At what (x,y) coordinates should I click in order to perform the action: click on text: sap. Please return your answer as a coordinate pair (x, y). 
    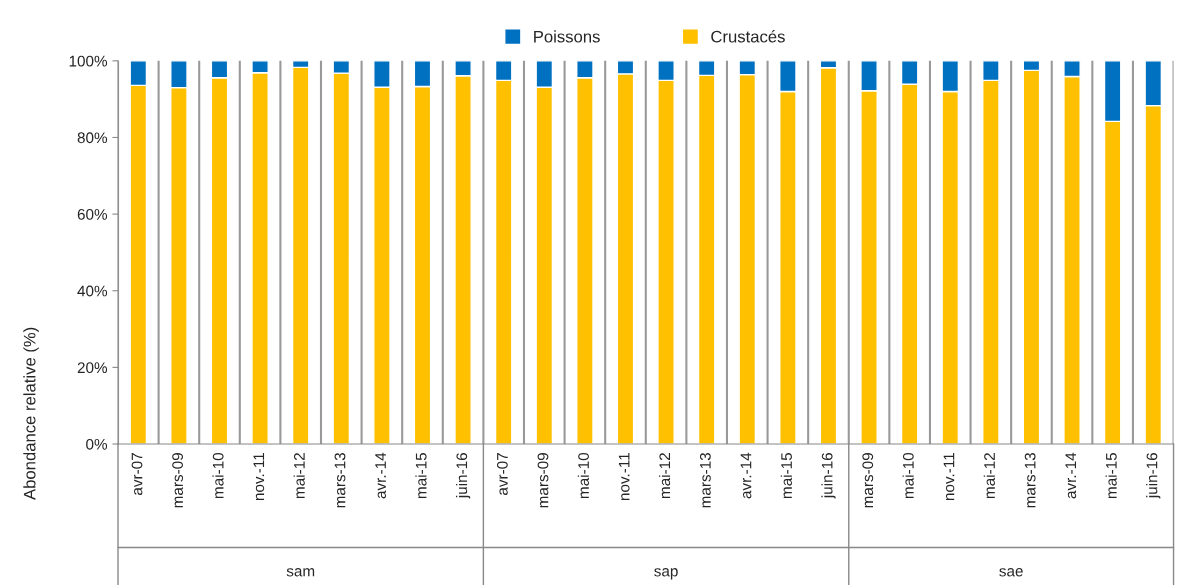
    Looking at the image, I should click on (666, 574).